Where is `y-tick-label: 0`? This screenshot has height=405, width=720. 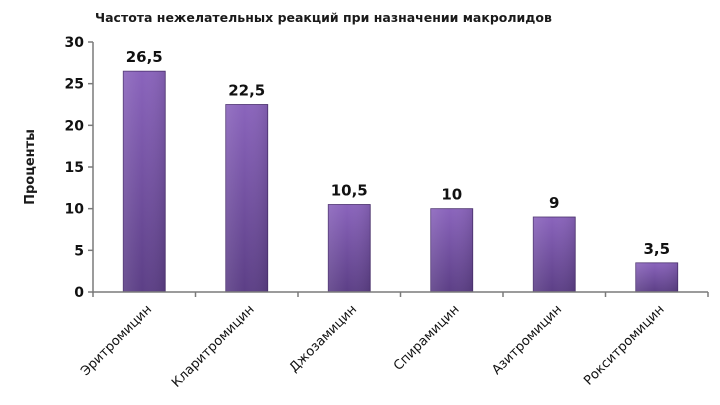 y-tick-label: 0 is located at coordinates (79, 293).